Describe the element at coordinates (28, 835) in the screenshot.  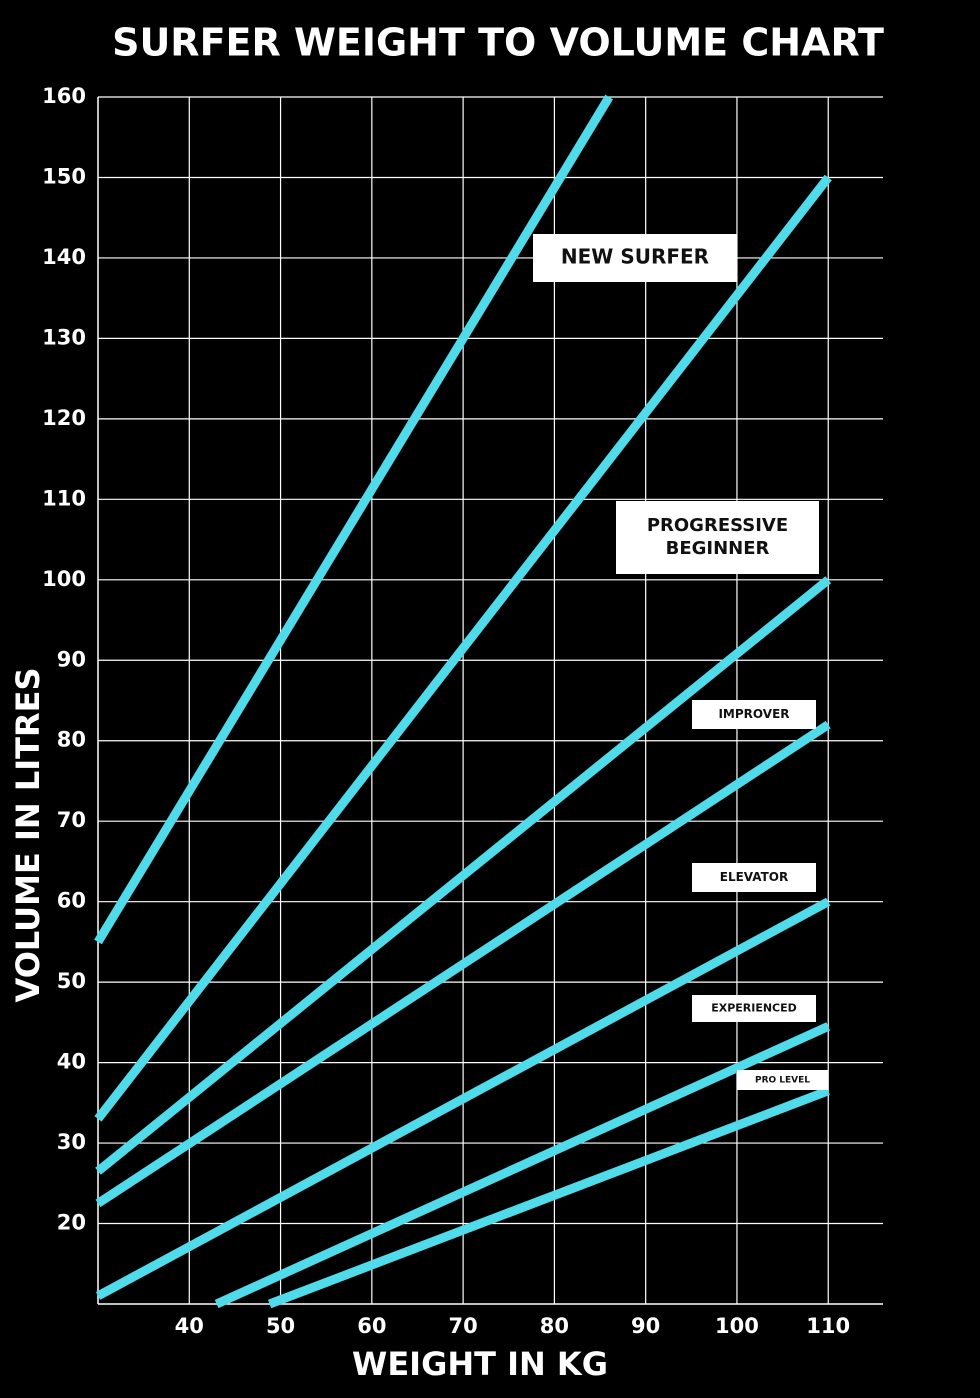
I see `y-axis-title: VOLUME IN LITRES` at that location.